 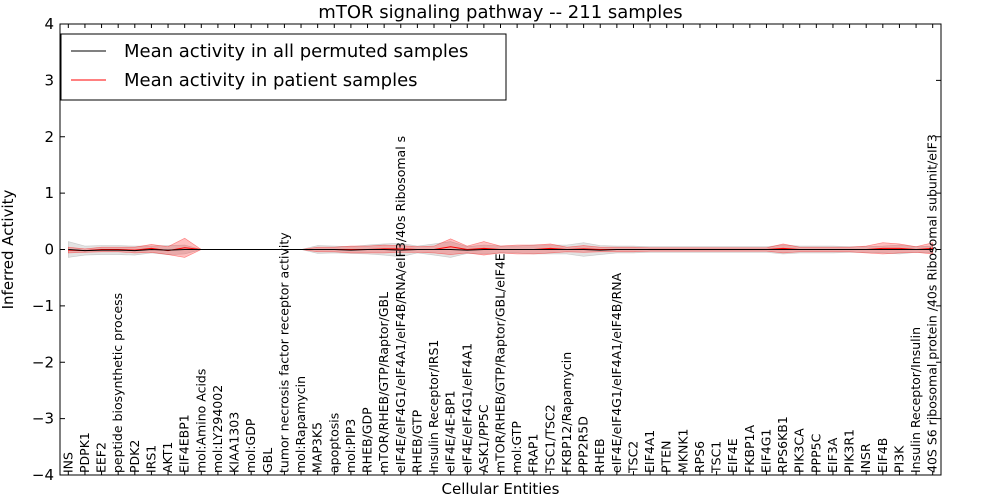 What do you see at coordinates (882, 455) in the screenshot?
I see `entity-label: EIF4B` at bounding box center [882, 455].